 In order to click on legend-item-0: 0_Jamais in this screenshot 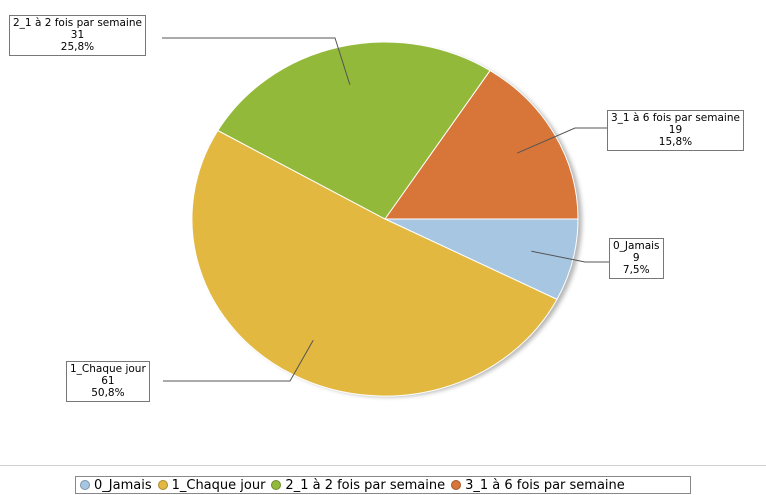, I will do `click(116, 485)`.